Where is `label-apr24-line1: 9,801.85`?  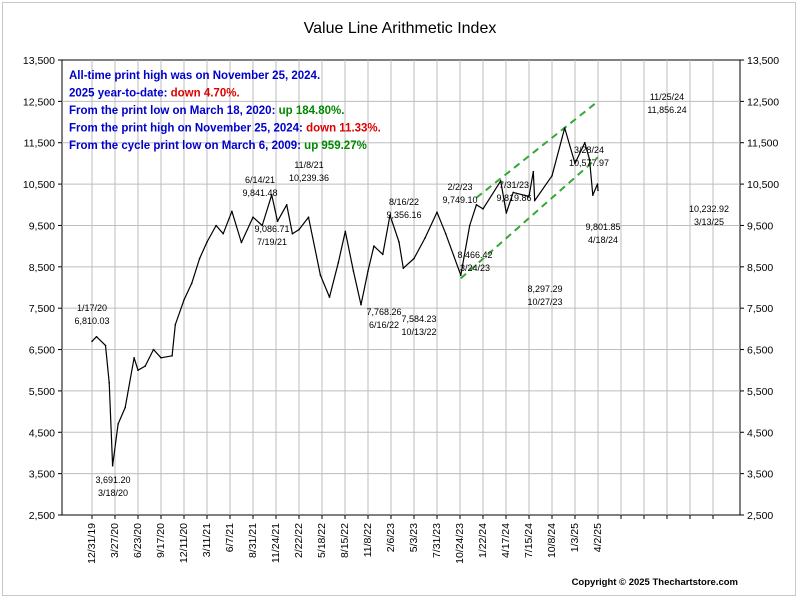
label-apr24-line1: 9,801.85 is located at coordinates (602, 227).